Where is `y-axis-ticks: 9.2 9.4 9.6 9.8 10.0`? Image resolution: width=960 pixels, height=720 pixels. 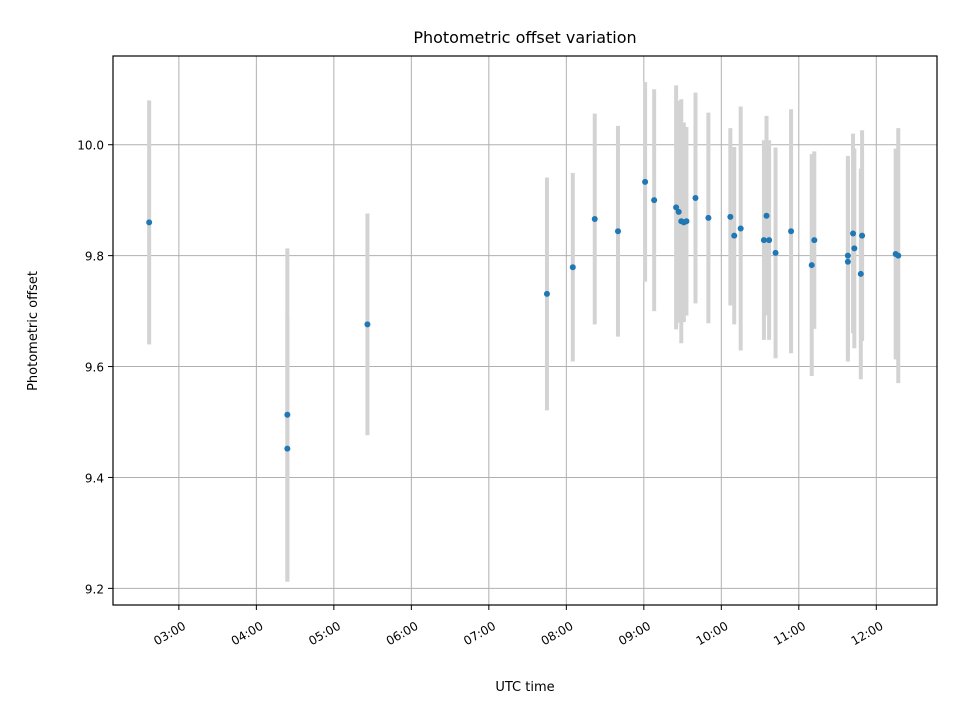
y-axis-ticks: 9.2 9.4 9.6 9.8 10.0 is located at coordinates (95, 367).